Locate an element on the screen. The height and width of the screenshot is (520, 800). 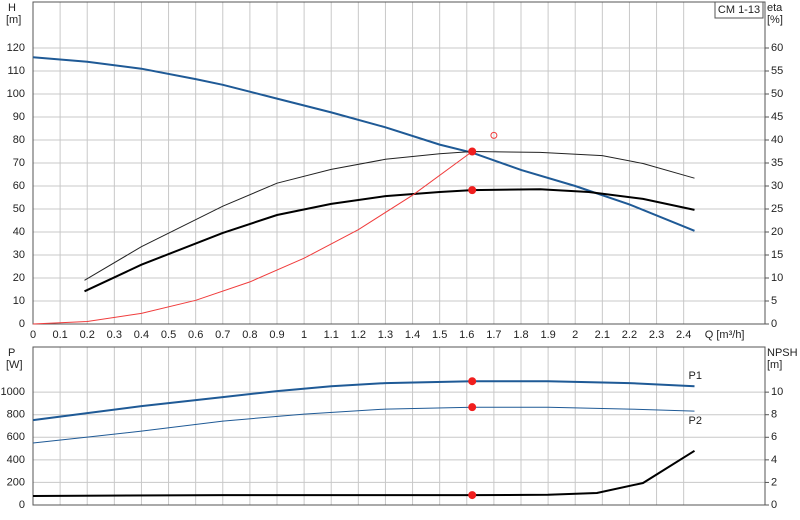
x-tick-label: 1.2 is located at coordinates (358, 335).